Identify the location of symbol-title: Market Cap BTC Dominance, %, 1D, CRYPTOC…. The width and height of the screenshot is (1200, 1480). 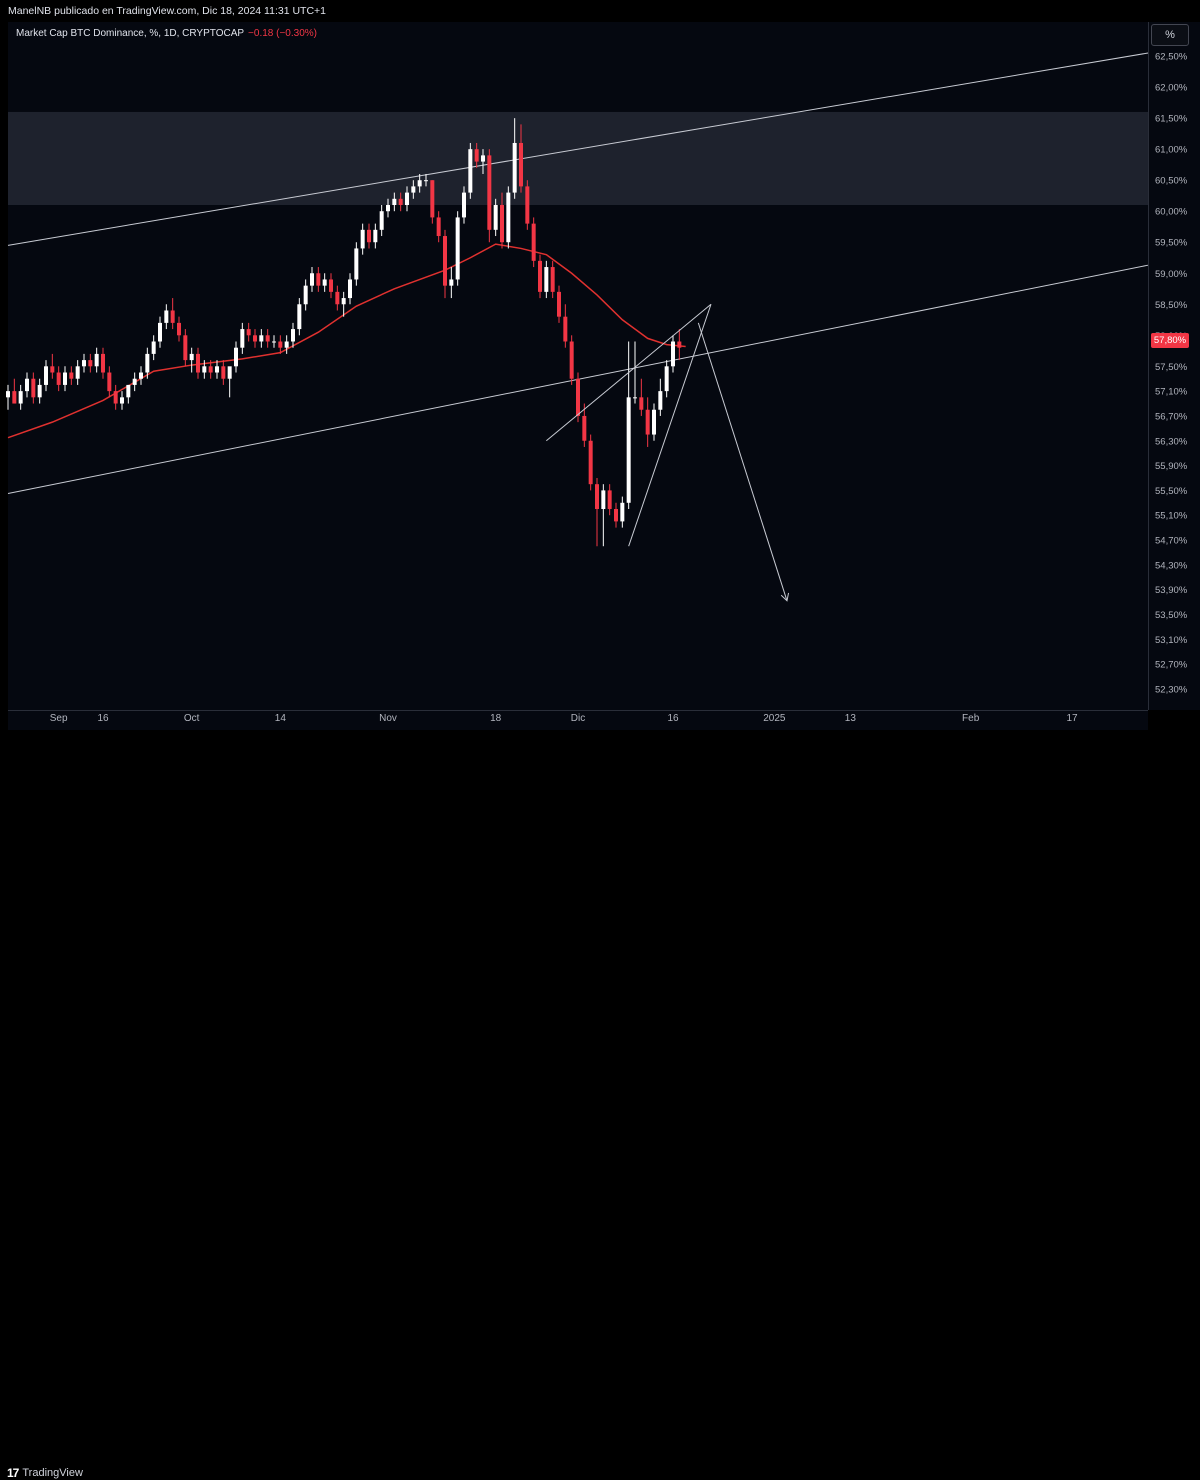
(130, 33).